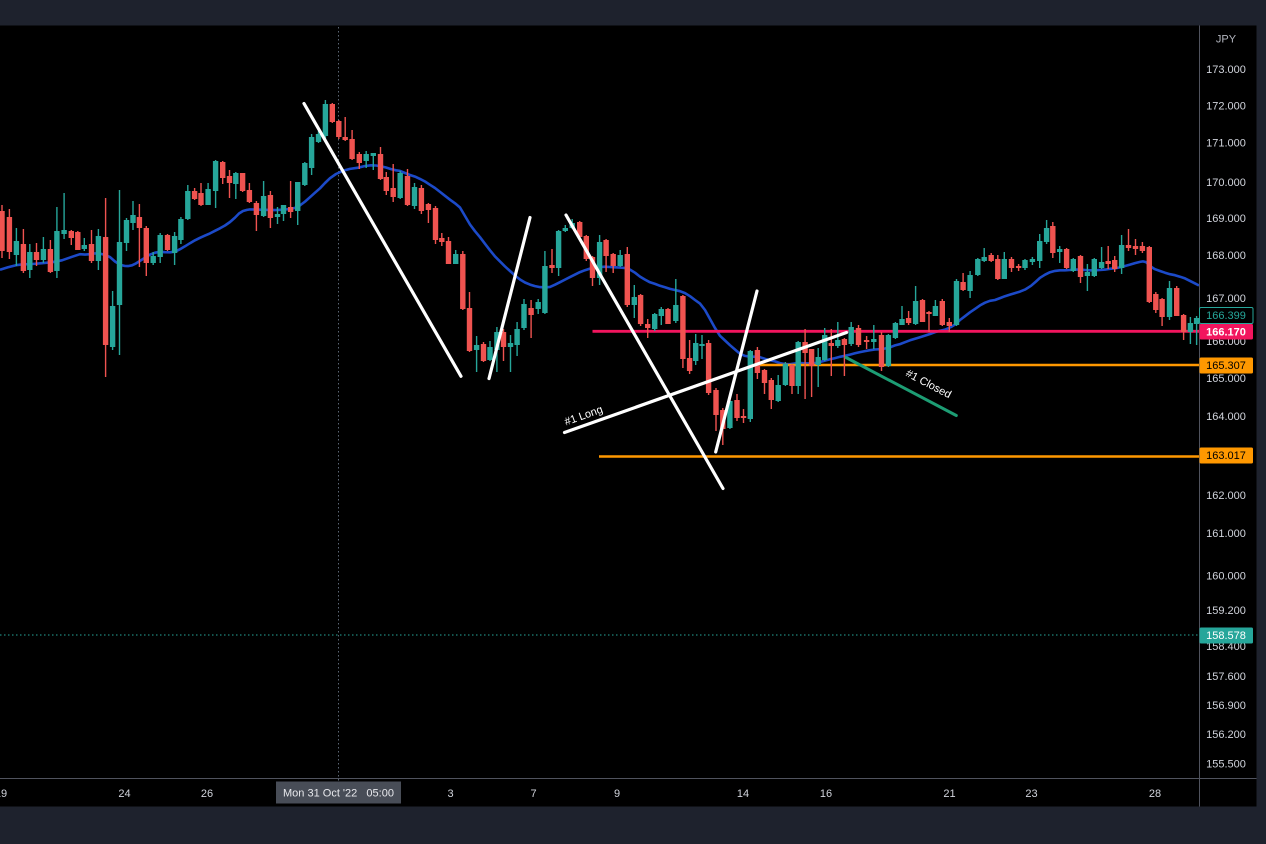 The width and height of the screenshot is (1266, 844). I want to click on svg-text: 158.578, so click(1226, 636).